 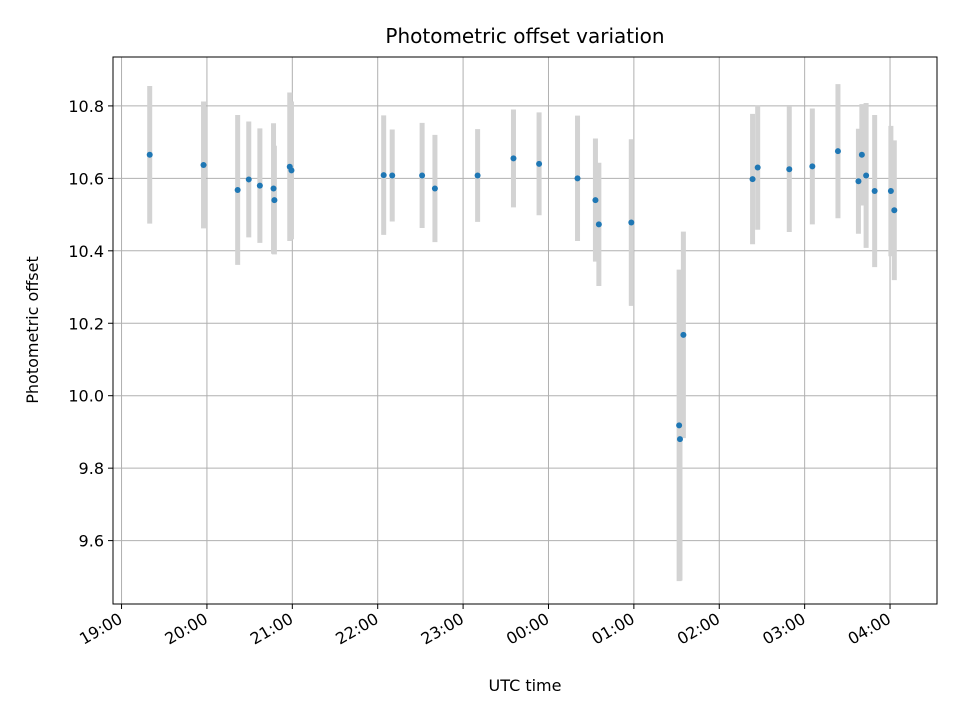 I want to click on x-axis-title: UTC time, so click(x=525, y=685).